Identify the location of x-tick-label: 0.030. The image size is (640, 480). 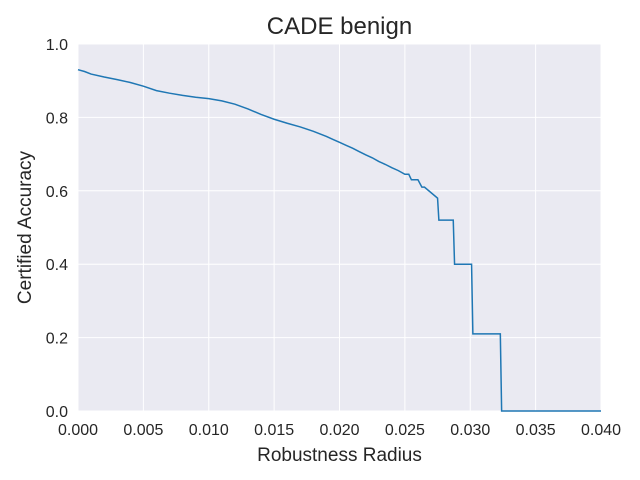
(470, 430).